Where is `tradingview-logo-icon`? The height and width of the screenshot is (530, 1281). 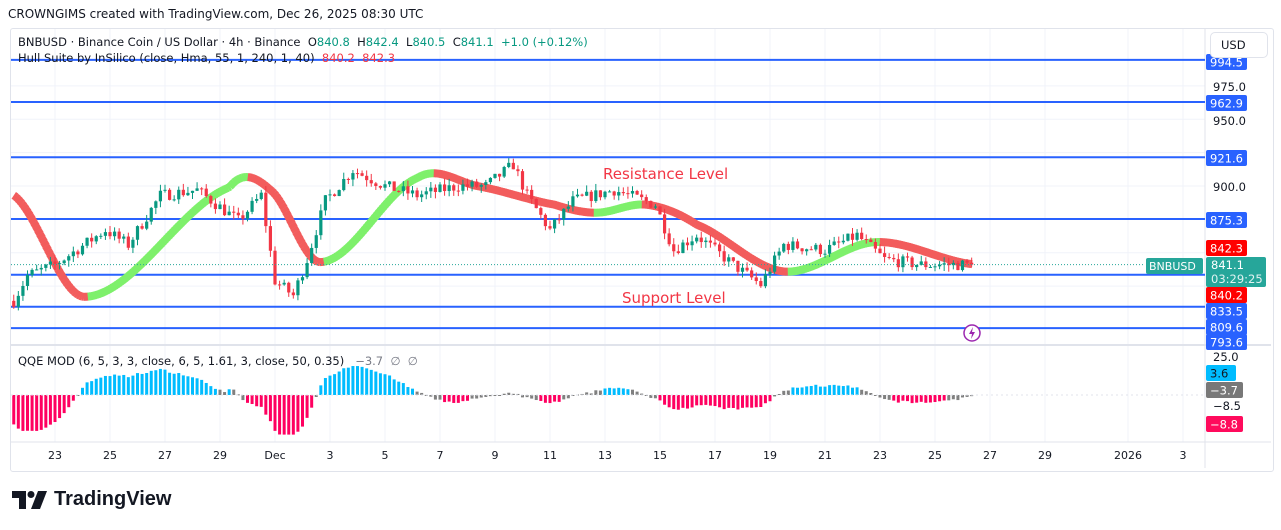
tradingview-logo-icon is located at coordinates (29, 499).